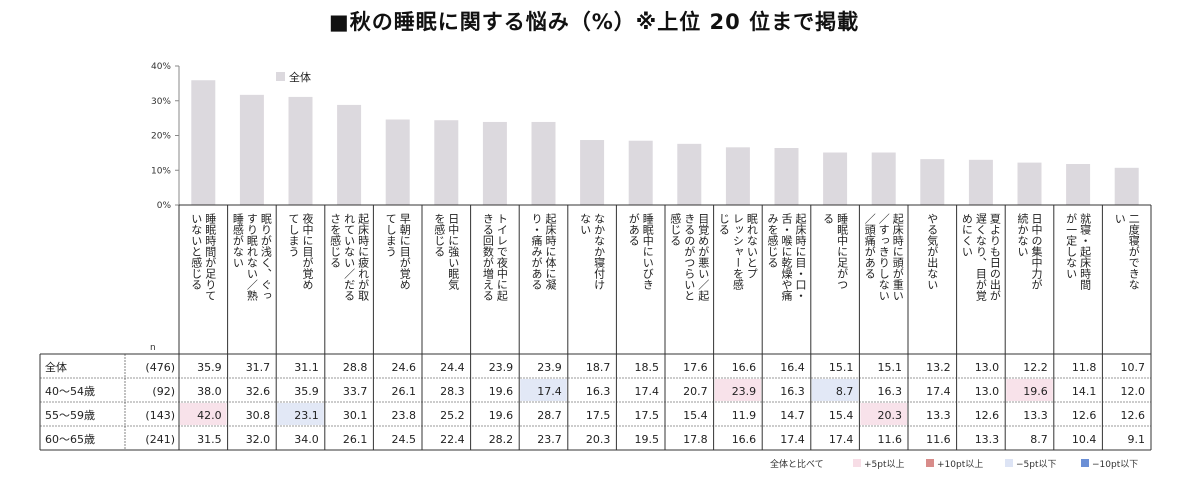 The image size is (1188, 478). I want to click on category-label: ／頭痛がある, so click(869, 246).